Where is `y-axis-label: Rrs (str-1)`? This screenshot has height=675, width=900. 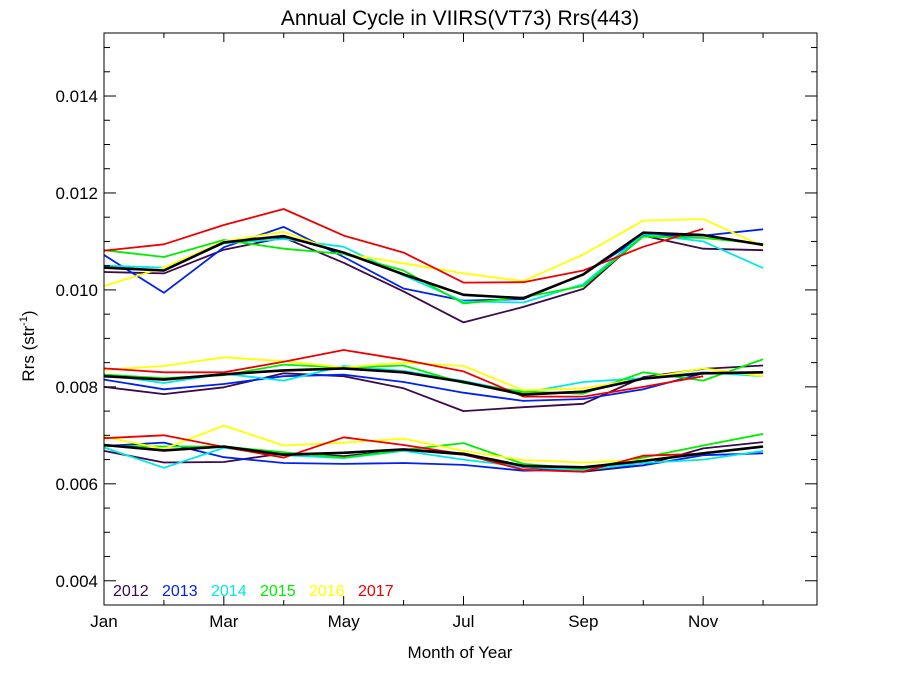 y-axis-label: Rrs (str-1) is located at coordinates (28, 345).